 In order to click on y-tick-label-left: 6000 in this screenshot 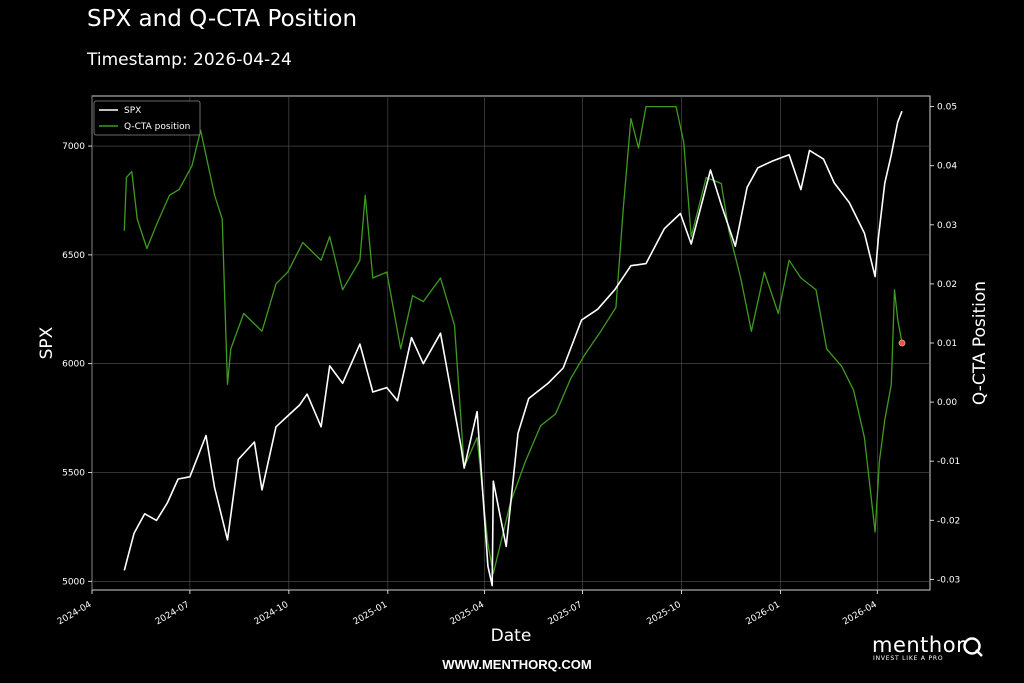, I will do `click(73, 365)`.